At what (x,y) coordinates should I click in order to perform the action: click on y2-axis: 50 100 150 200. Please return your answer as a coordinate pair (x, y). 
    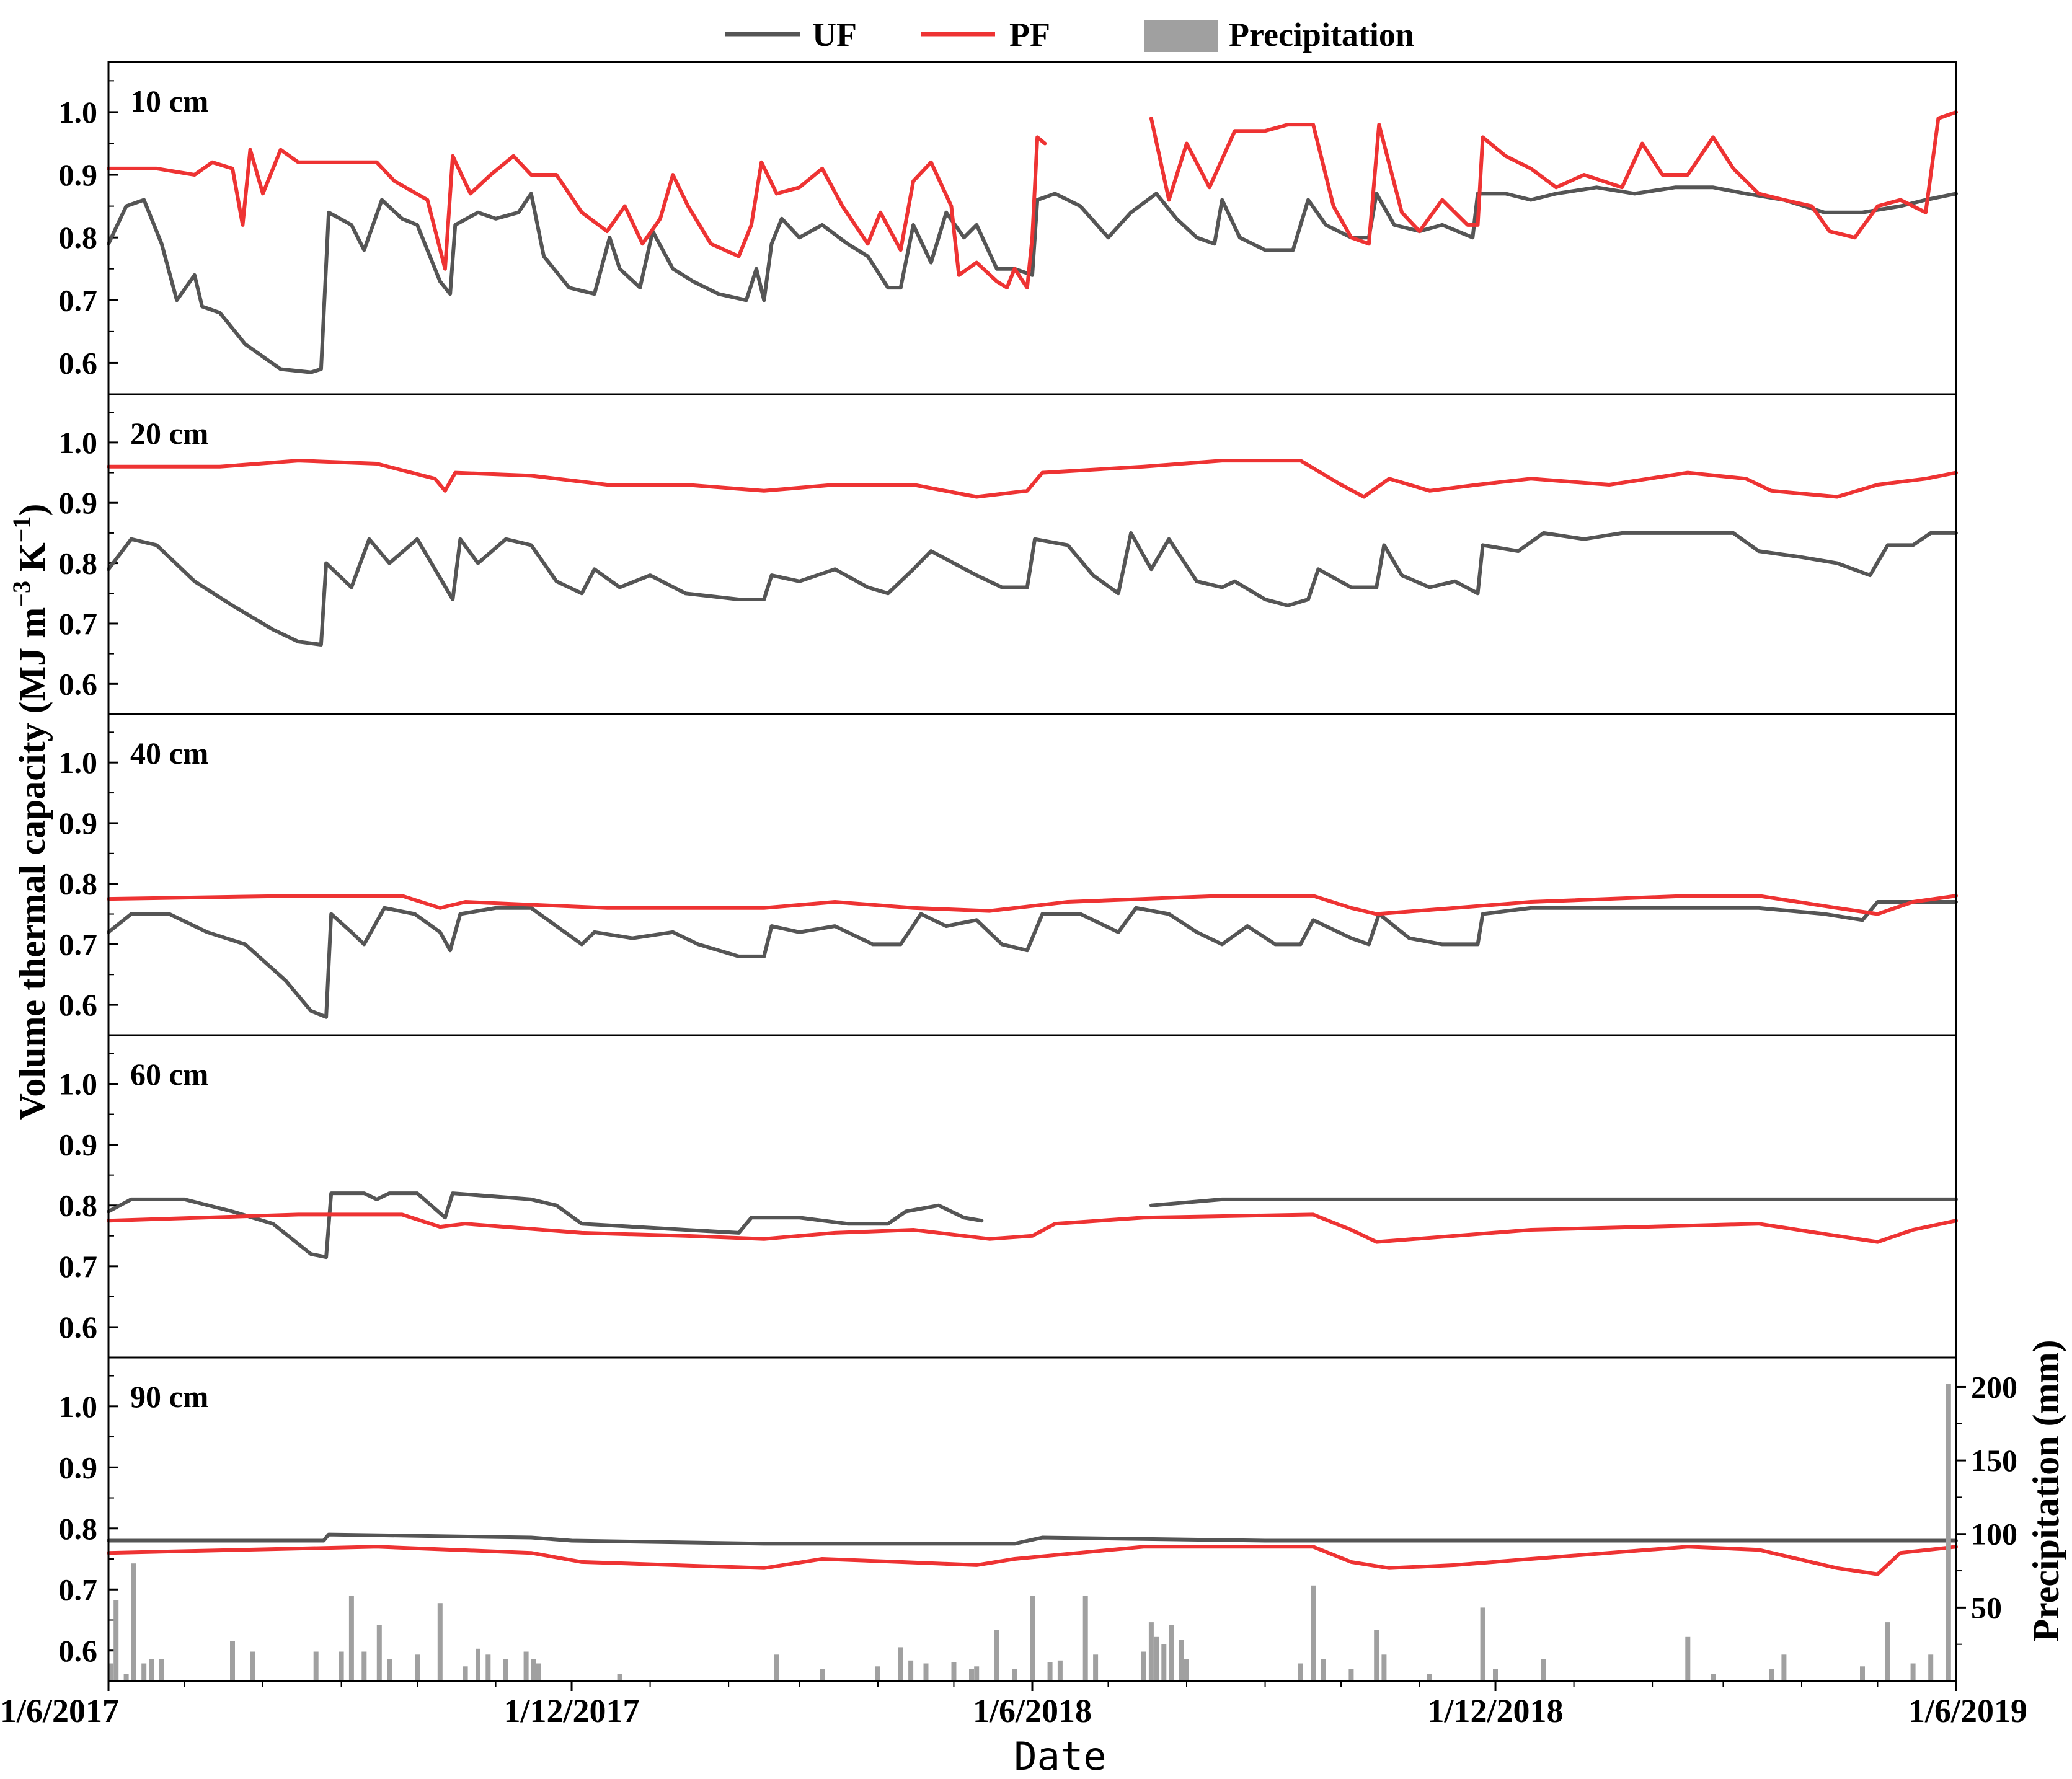
    Looking at the image, I should click on (1986, 1507).